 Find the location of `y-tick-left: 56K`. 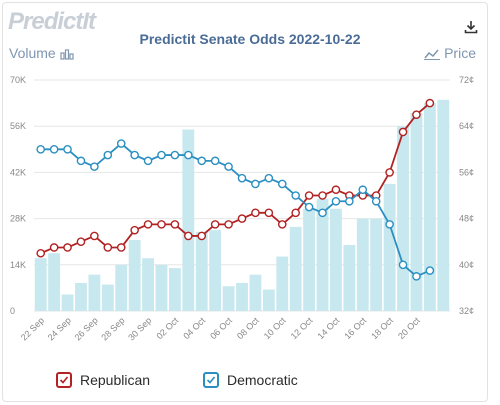

y-tick-left: 56K is located at coordinates (18, 126).